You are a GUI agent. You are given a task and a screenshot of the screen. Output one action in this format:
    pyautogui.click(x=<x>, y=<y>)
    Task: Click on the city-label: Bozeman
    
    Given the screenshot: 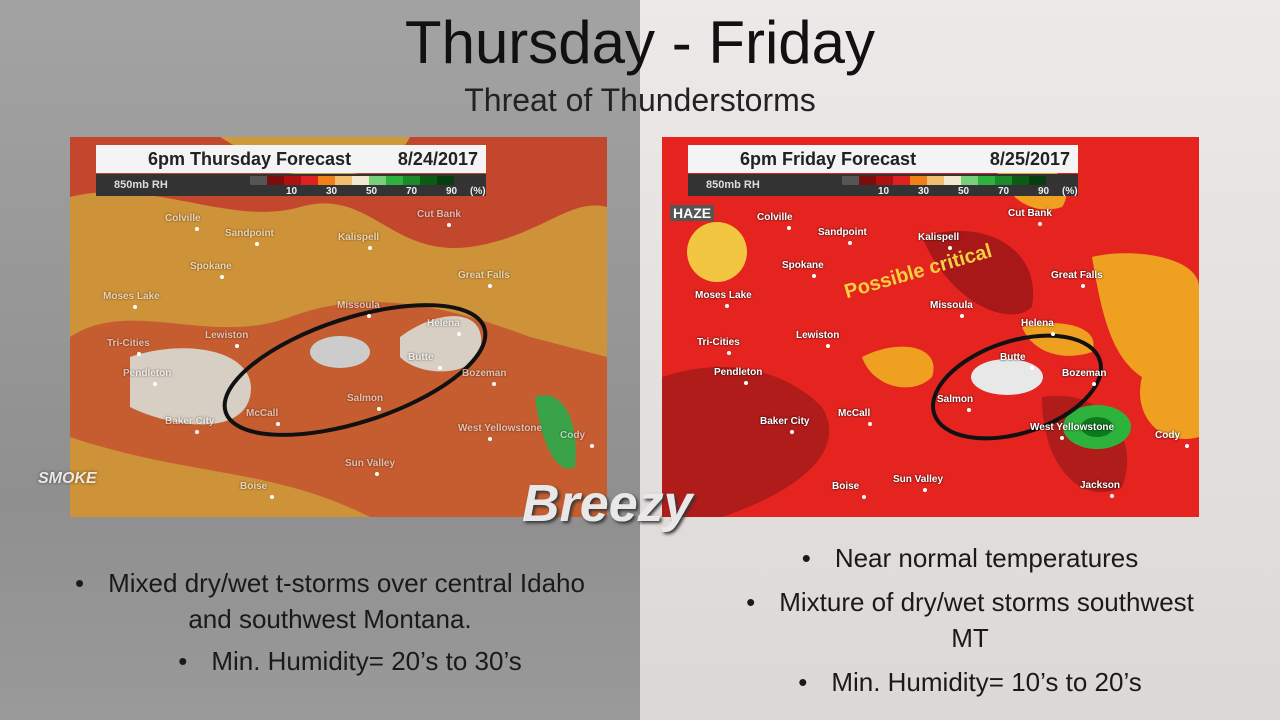 What is the action you would take?
    pyautogui.click(x=484, y=373)
    